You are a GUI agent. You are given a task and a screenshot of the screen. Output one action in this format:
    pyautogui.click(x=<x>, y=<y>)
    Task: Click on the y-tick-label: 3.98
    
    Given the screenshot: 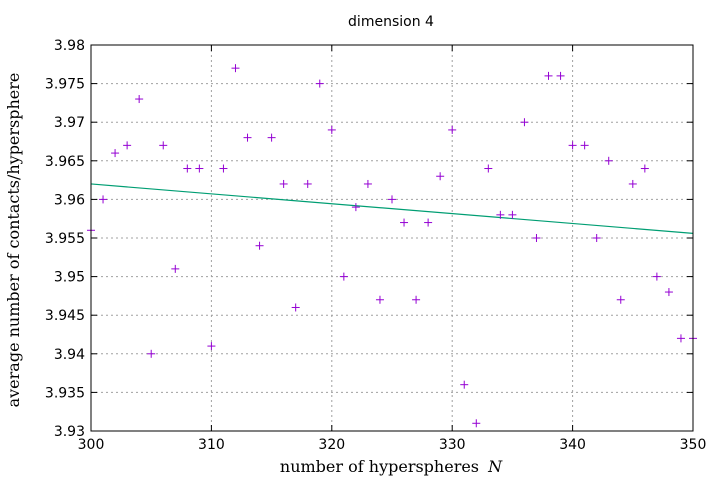 What is the action you would take?
    pyautogui.click(x=69, y=46)
    